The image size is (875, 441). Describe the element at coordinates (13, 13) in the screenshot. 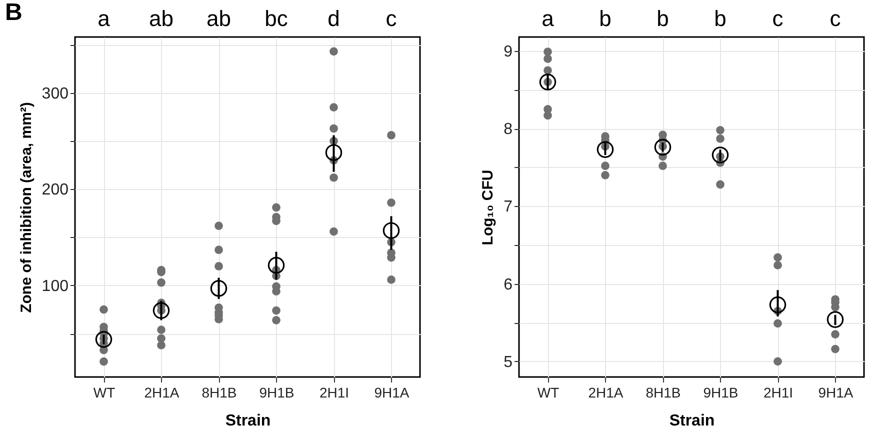

I see `chart-title: B` at that location.